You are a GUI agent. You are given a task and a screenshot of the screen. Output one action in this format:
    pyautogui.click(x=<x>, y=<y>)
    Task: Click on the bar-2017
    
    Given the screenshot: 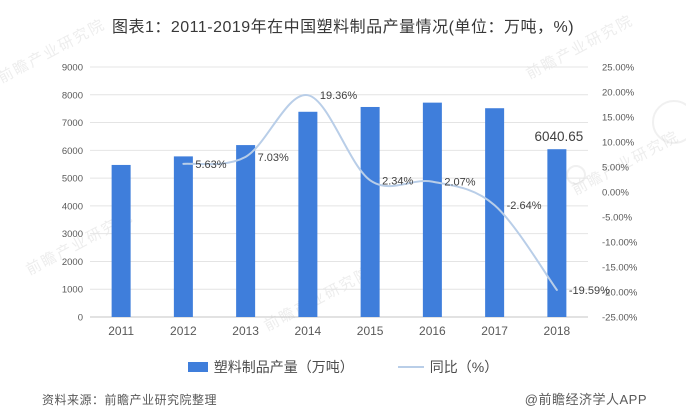 What is the action you would take?
    pyautogui.click(x=495, y=212)
    